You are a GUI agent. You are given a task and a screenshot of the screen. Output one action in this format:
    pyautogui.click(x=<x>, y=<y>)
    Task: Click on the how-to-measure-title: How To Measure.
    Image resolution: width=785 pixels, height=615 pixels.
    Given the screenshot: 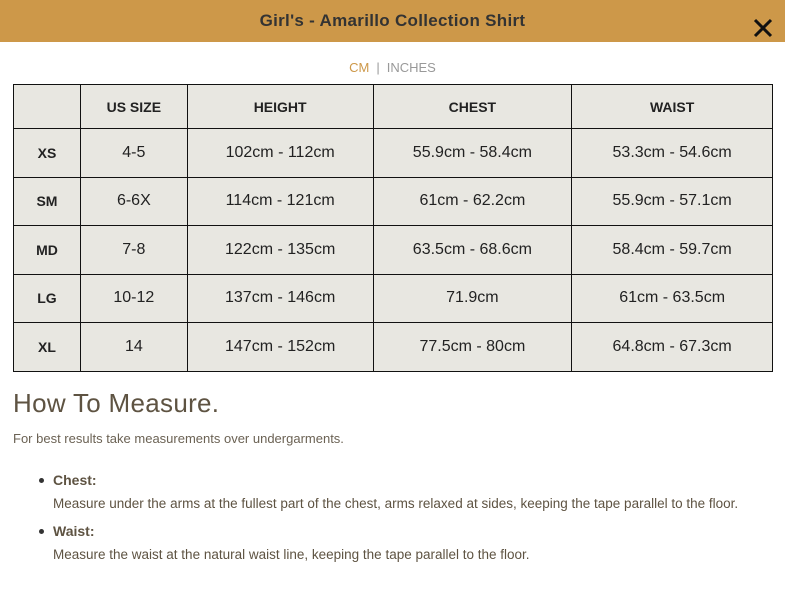 What is the action you would take?
    pyautogui.click(x=116, y=403)
    